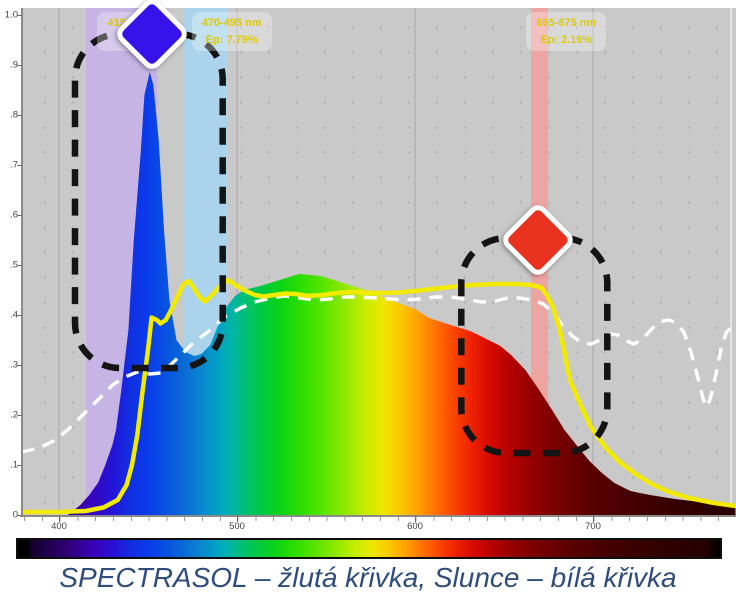  Describe the element at coordinates (14, 65) in the screenshot. I see `y-tick-label: .9` at that location.